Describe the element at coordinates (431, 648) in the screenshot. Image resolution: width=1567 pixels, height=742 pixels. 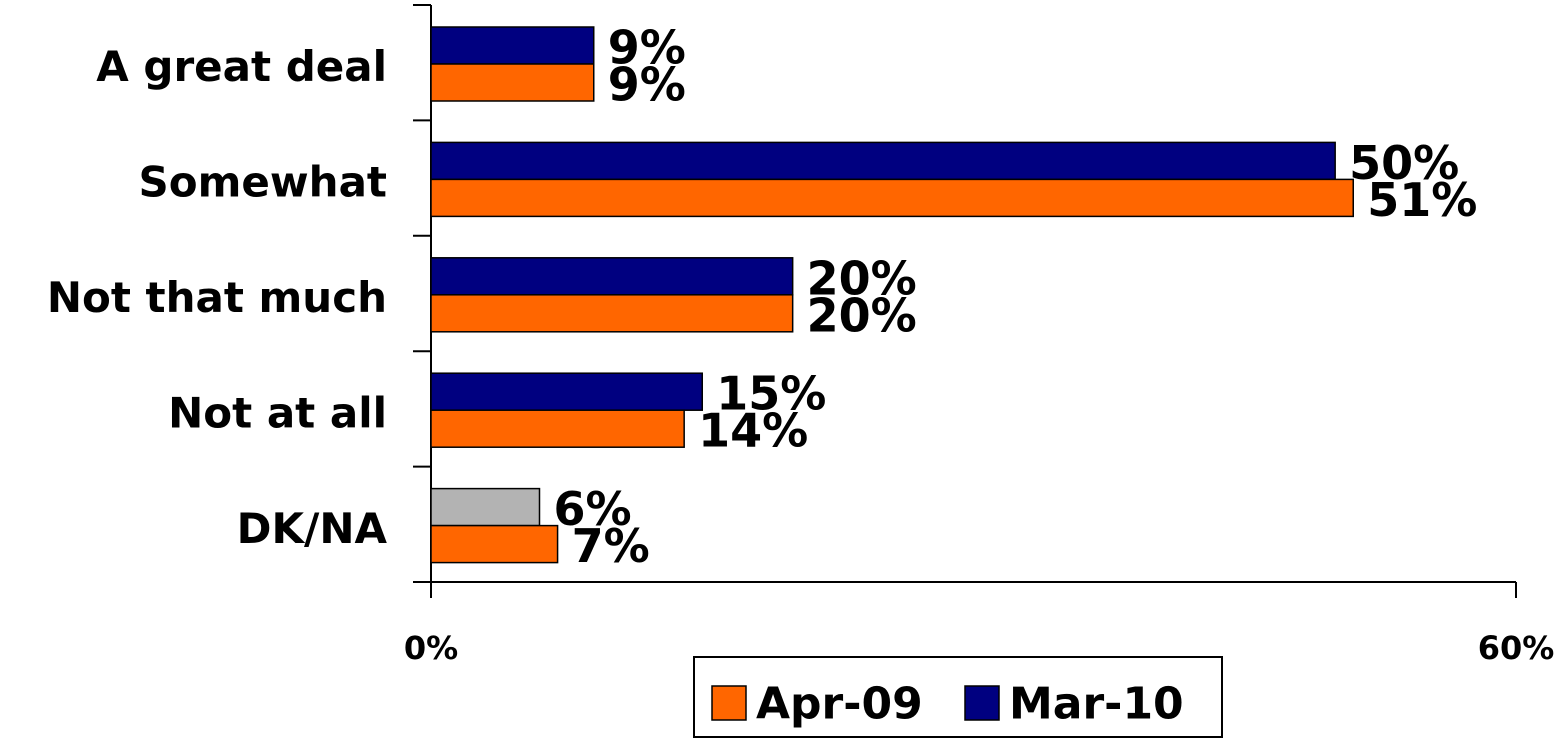
I see `x-tick-label: 0%` at that location.